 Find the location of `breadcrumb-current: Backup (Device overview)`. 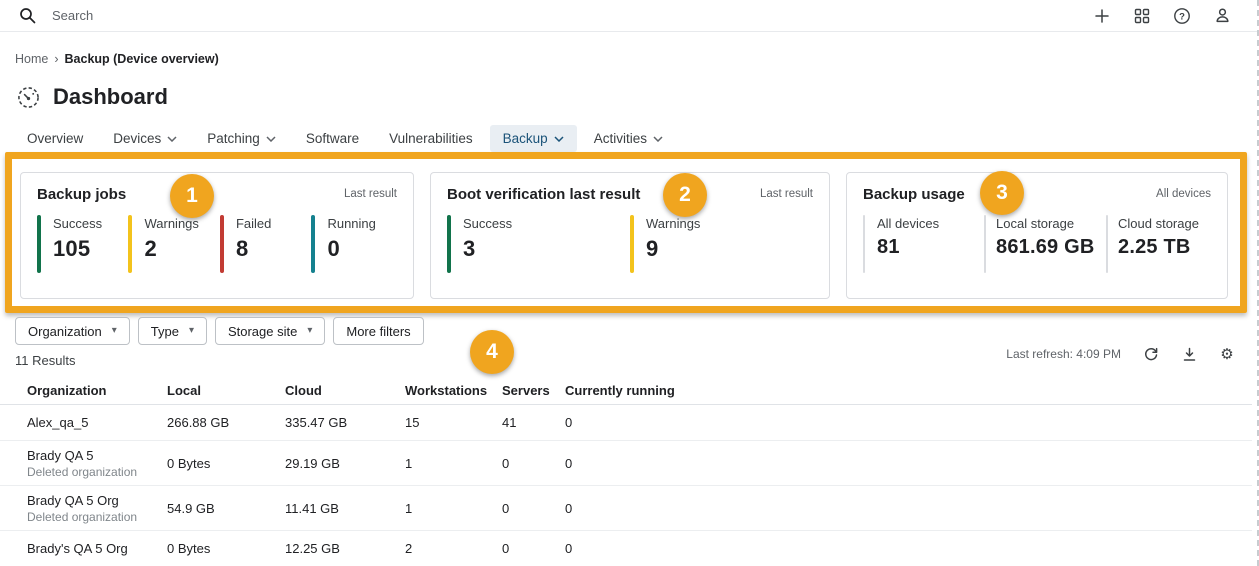

breadcrumb-current: Backup (Device overview) is located at coordinates (141, 59).